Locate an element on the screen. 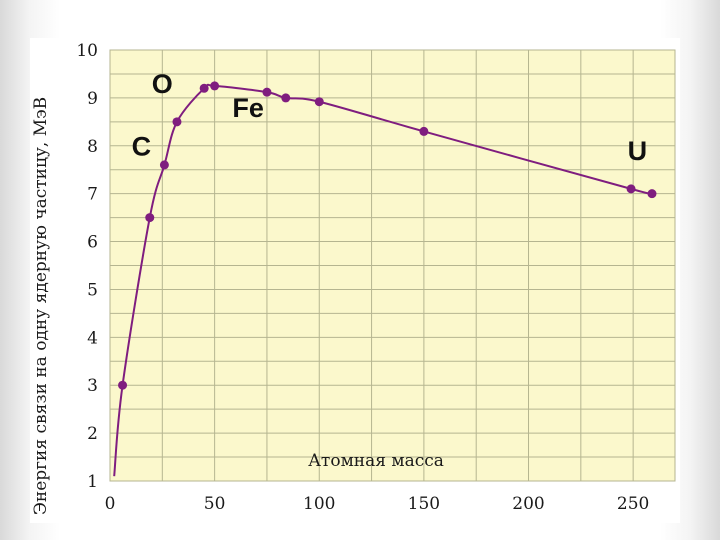  y-tick-label: 7 is located at coordinates (92, 195).